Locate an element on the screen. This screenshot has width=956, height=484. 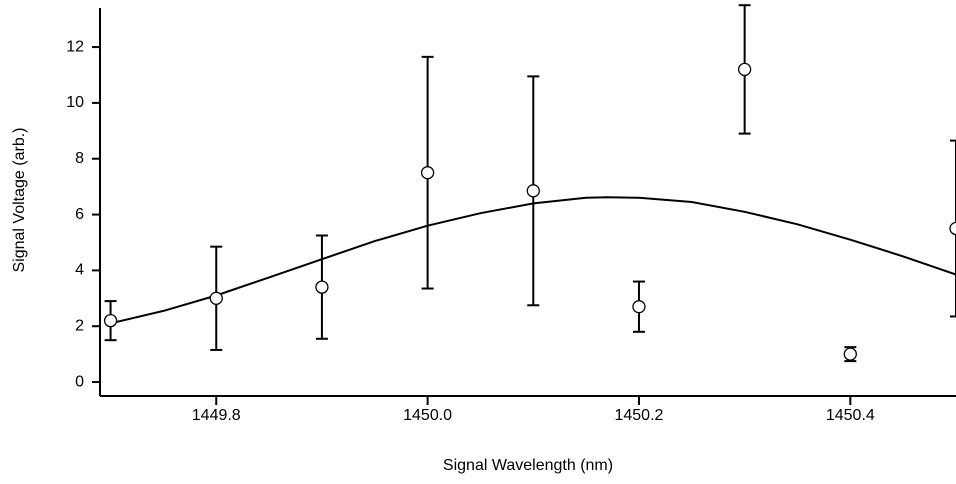
y-tick-label: 4 is located at coordinates (79, 270).